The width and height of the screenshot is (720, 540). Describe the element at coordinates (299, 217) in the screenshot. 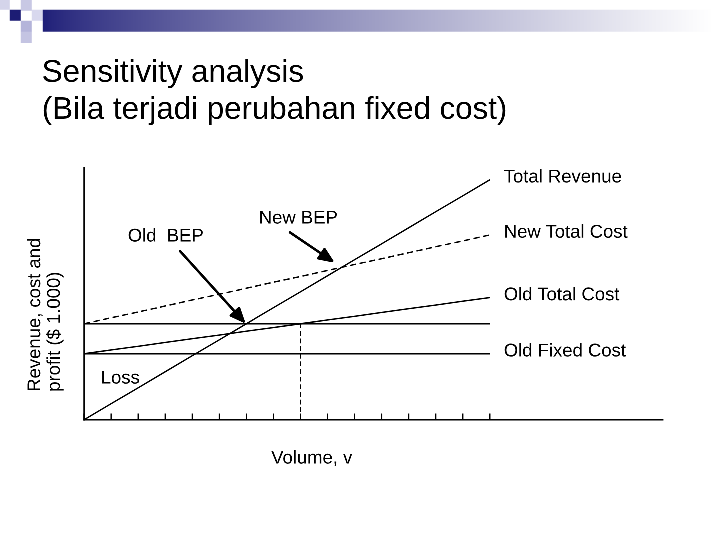

I see `annotation: New BEP` at that location.